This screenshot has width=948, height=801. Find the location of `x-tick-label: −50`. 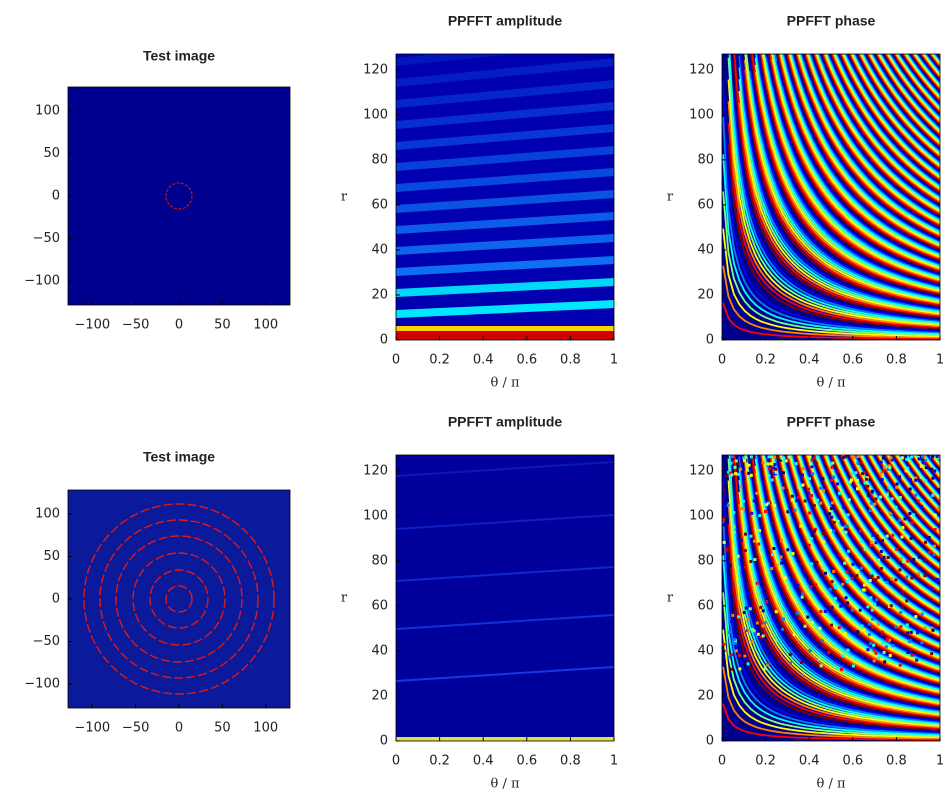

x-tick-label: −50 is located at coordinates (135, 325).